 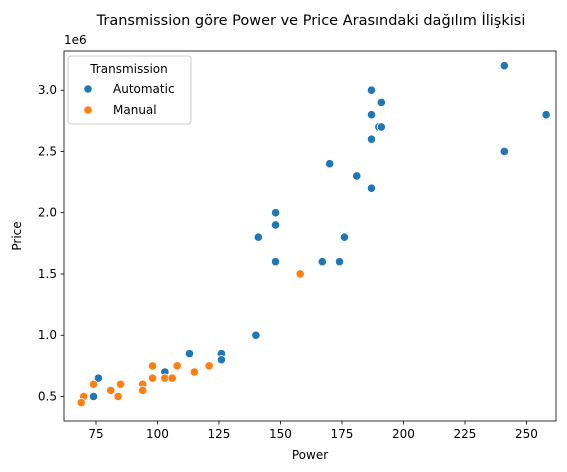 I want to click on y-tick-label: 3.0, so click(x=47, y=90).